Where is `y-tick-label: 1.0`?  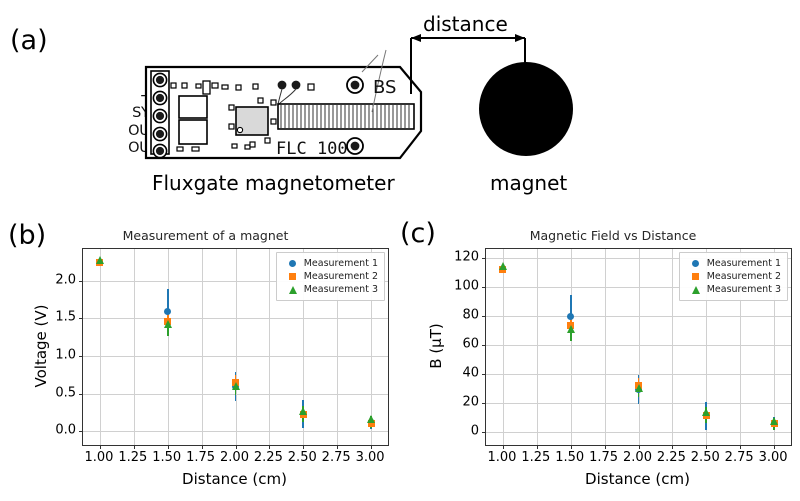 y-tick-label: 1.0 is located at coordinates (65, 355).